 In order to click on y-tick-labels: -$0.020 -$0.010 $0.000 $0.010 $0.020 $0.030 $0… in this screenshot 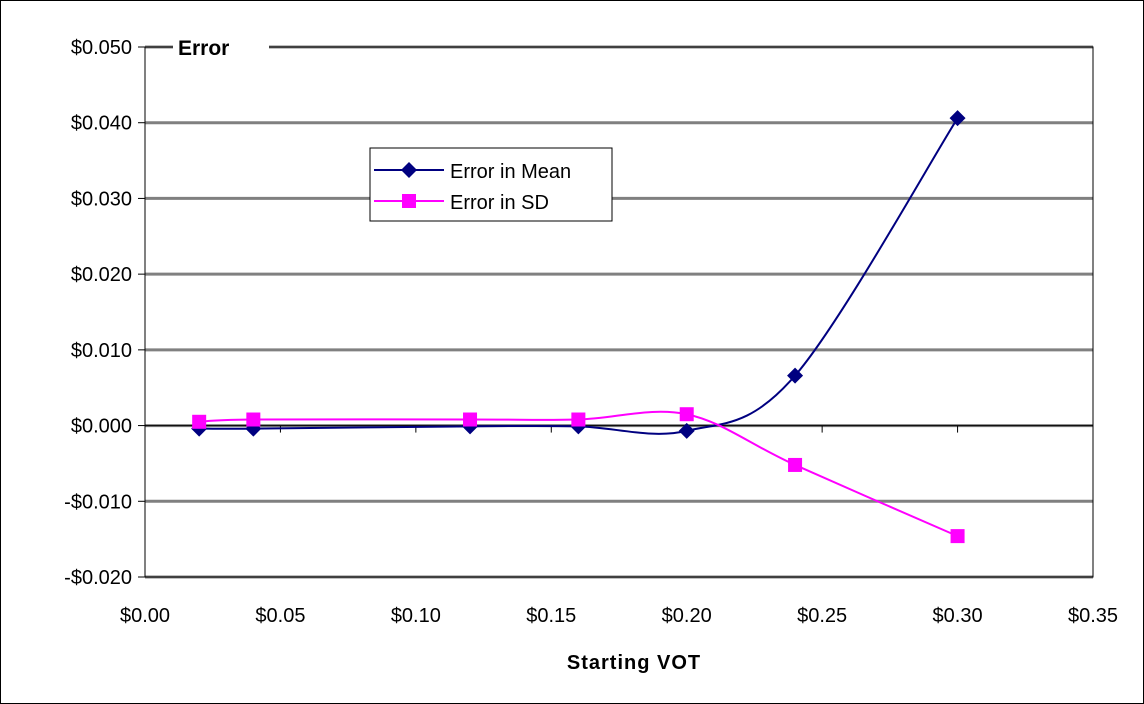, I will do `click(98, 313)`.